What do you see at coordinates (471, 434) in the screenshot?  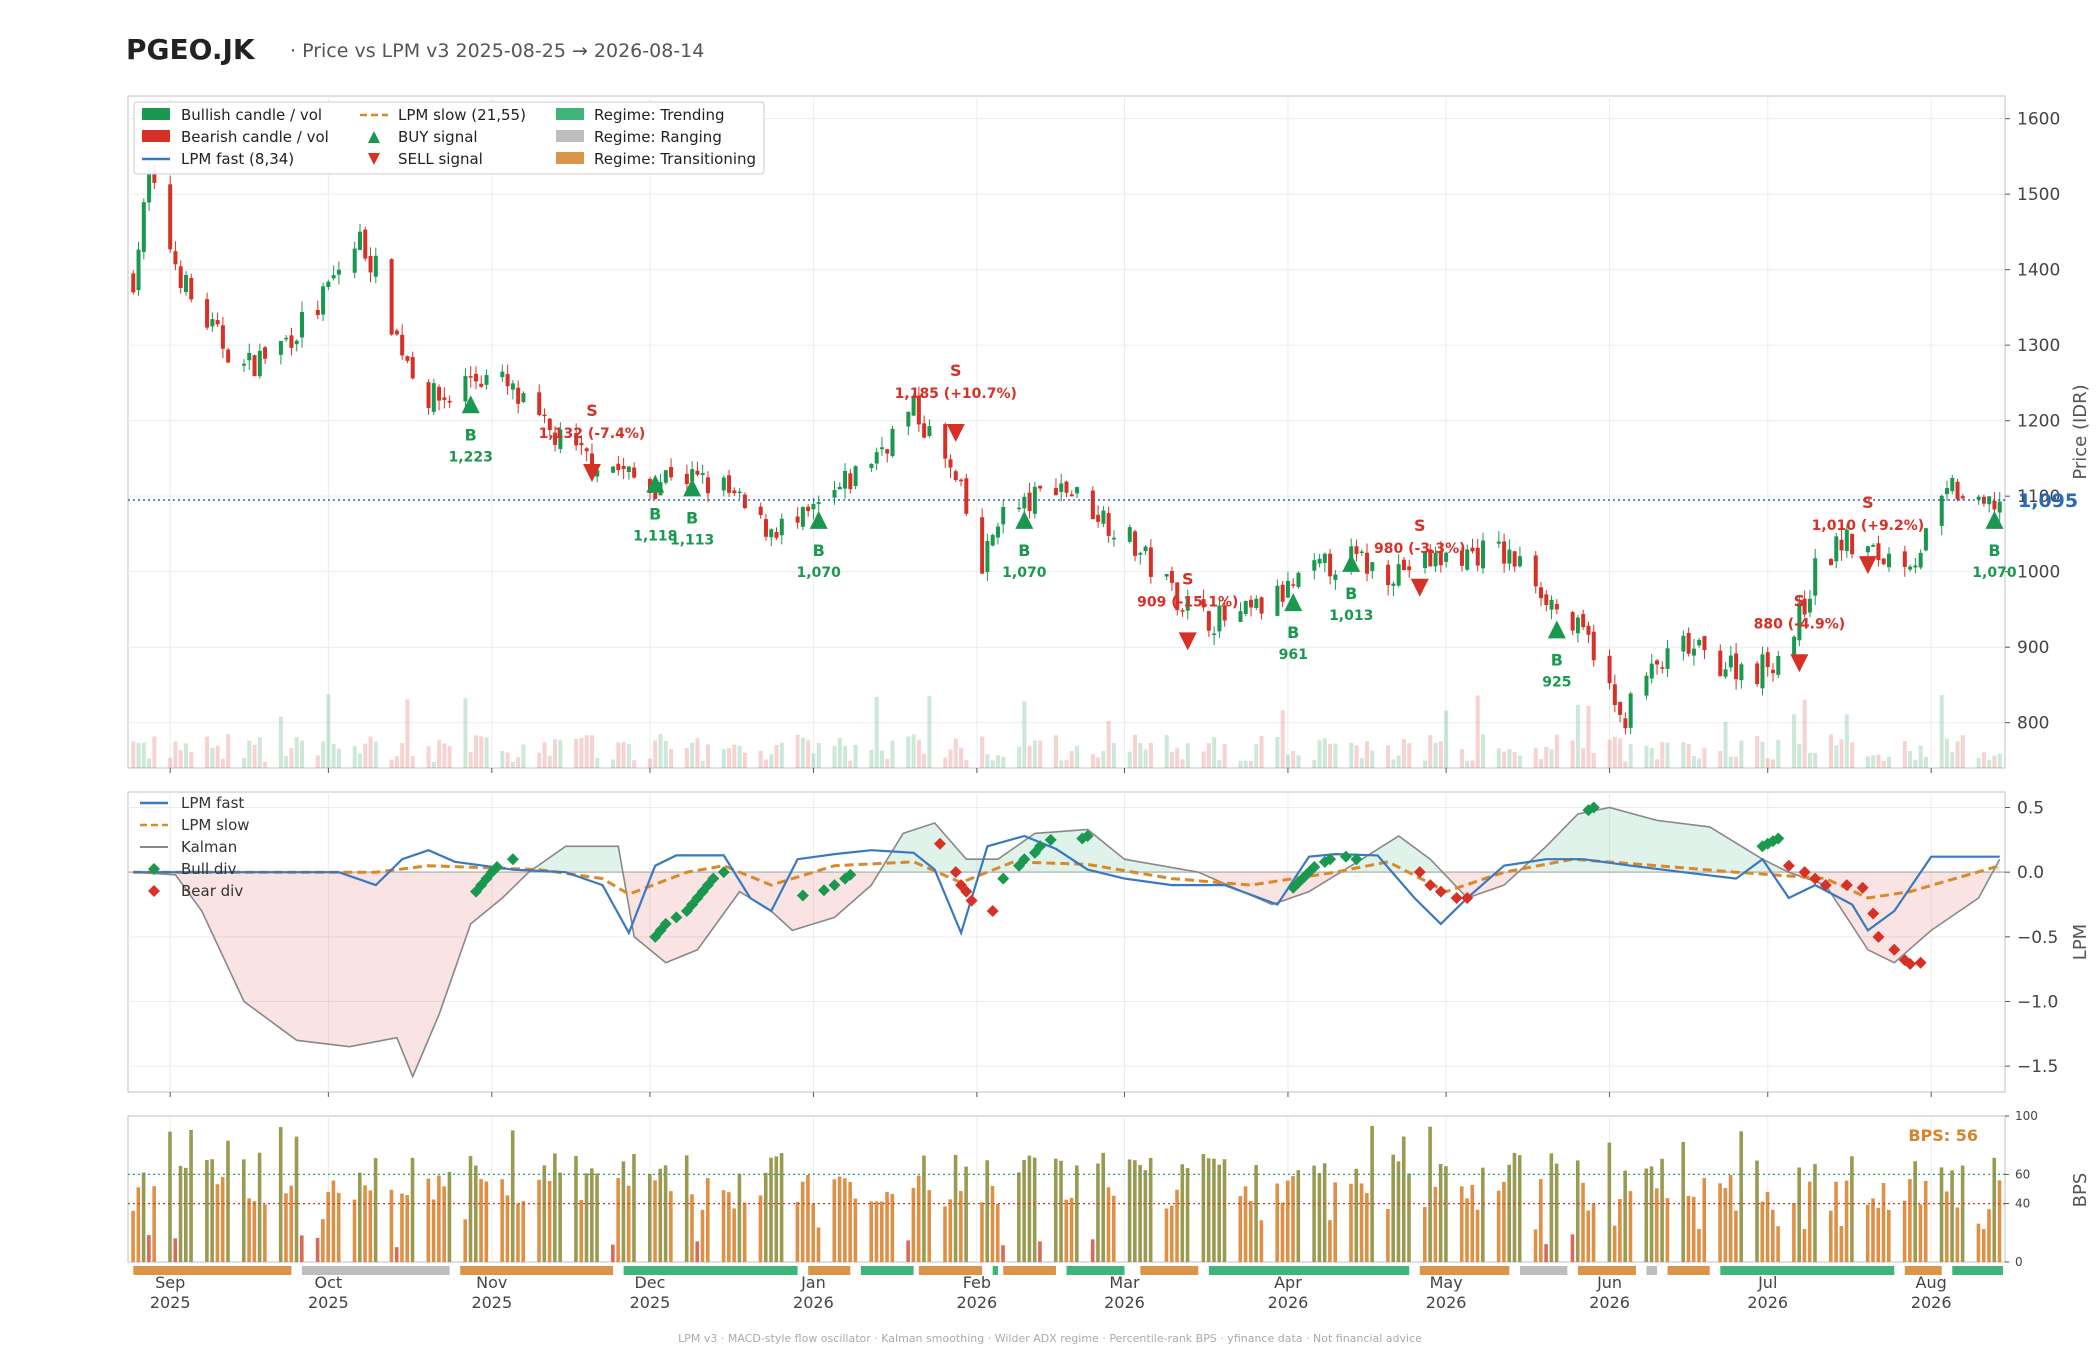 I see `buy-signal-label: B` at bounding box center [471, 434].